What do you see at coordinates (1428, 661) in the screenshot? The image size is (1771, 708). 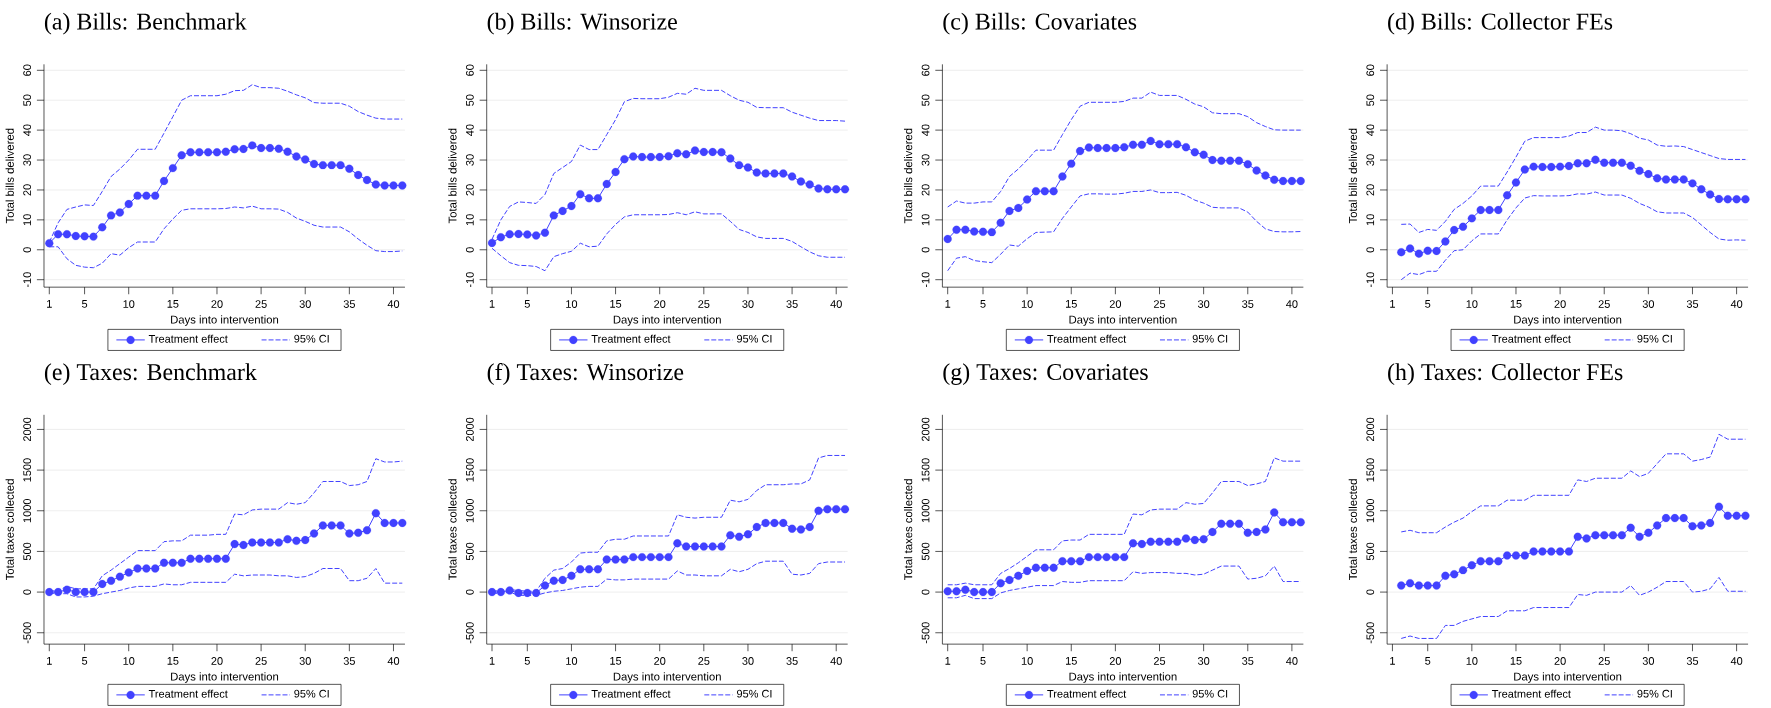 I see `x-tick-label: 5` at bounding box center [1428, 661].